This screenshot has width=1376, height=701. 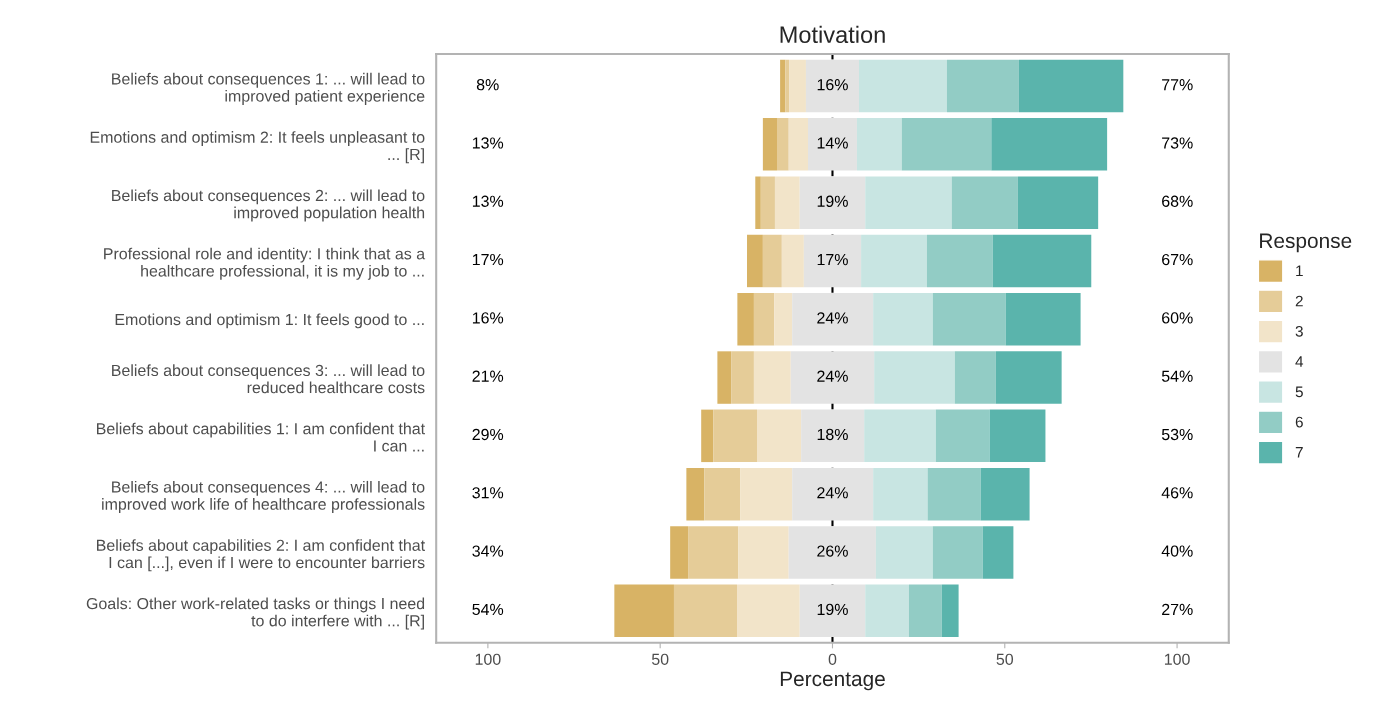 I want to click on annotation: 68%, so click(x=1177, y=201).